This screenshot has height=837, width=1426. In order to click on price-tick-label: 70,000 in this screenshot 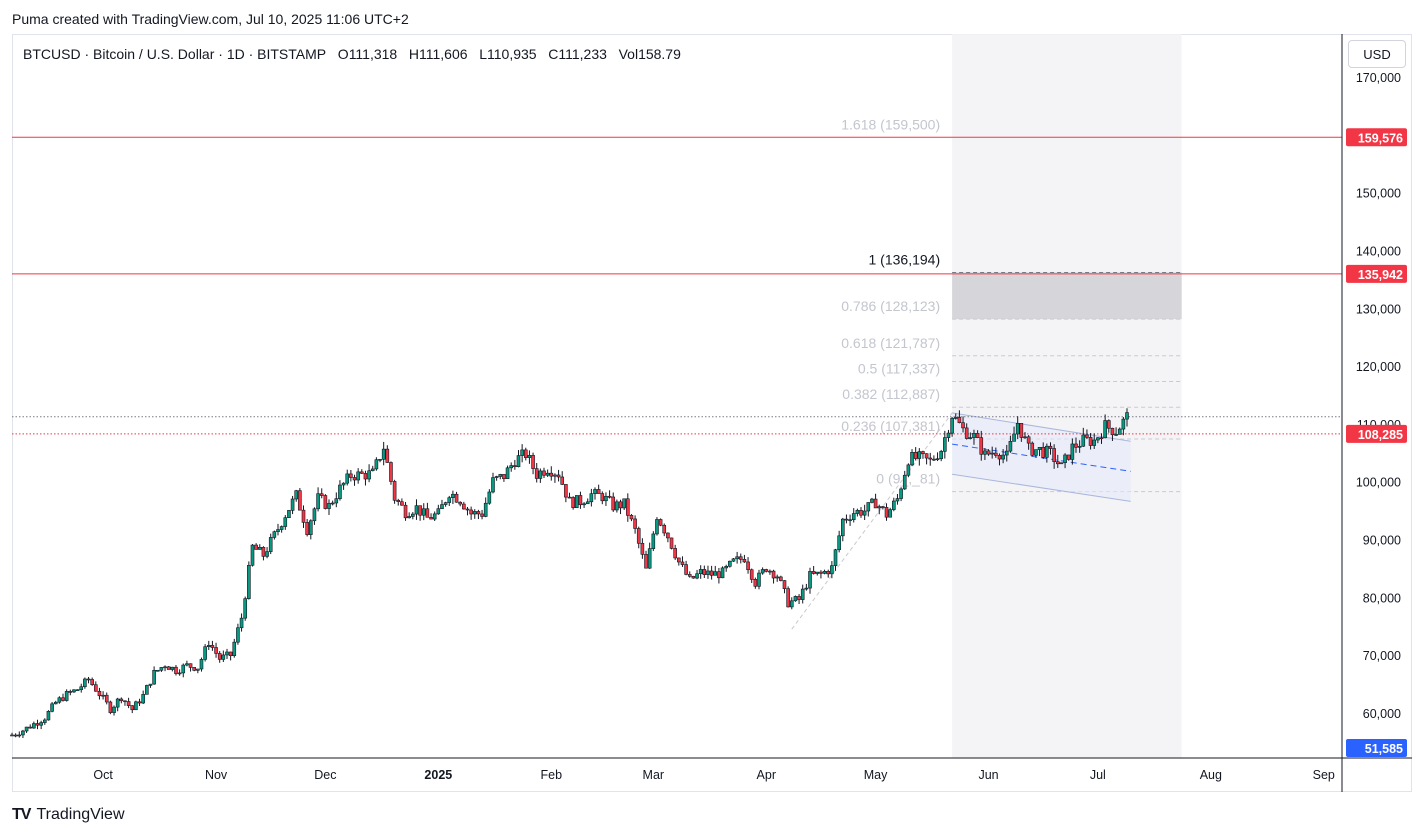, I will do `click(1382, 656)`.